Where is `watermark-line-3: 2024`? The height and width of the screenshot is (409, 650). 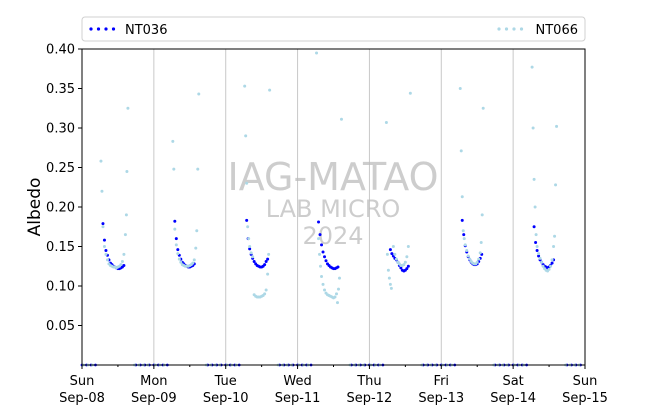
watermark-line-3: 2024 is located at coordinates (332, 236).